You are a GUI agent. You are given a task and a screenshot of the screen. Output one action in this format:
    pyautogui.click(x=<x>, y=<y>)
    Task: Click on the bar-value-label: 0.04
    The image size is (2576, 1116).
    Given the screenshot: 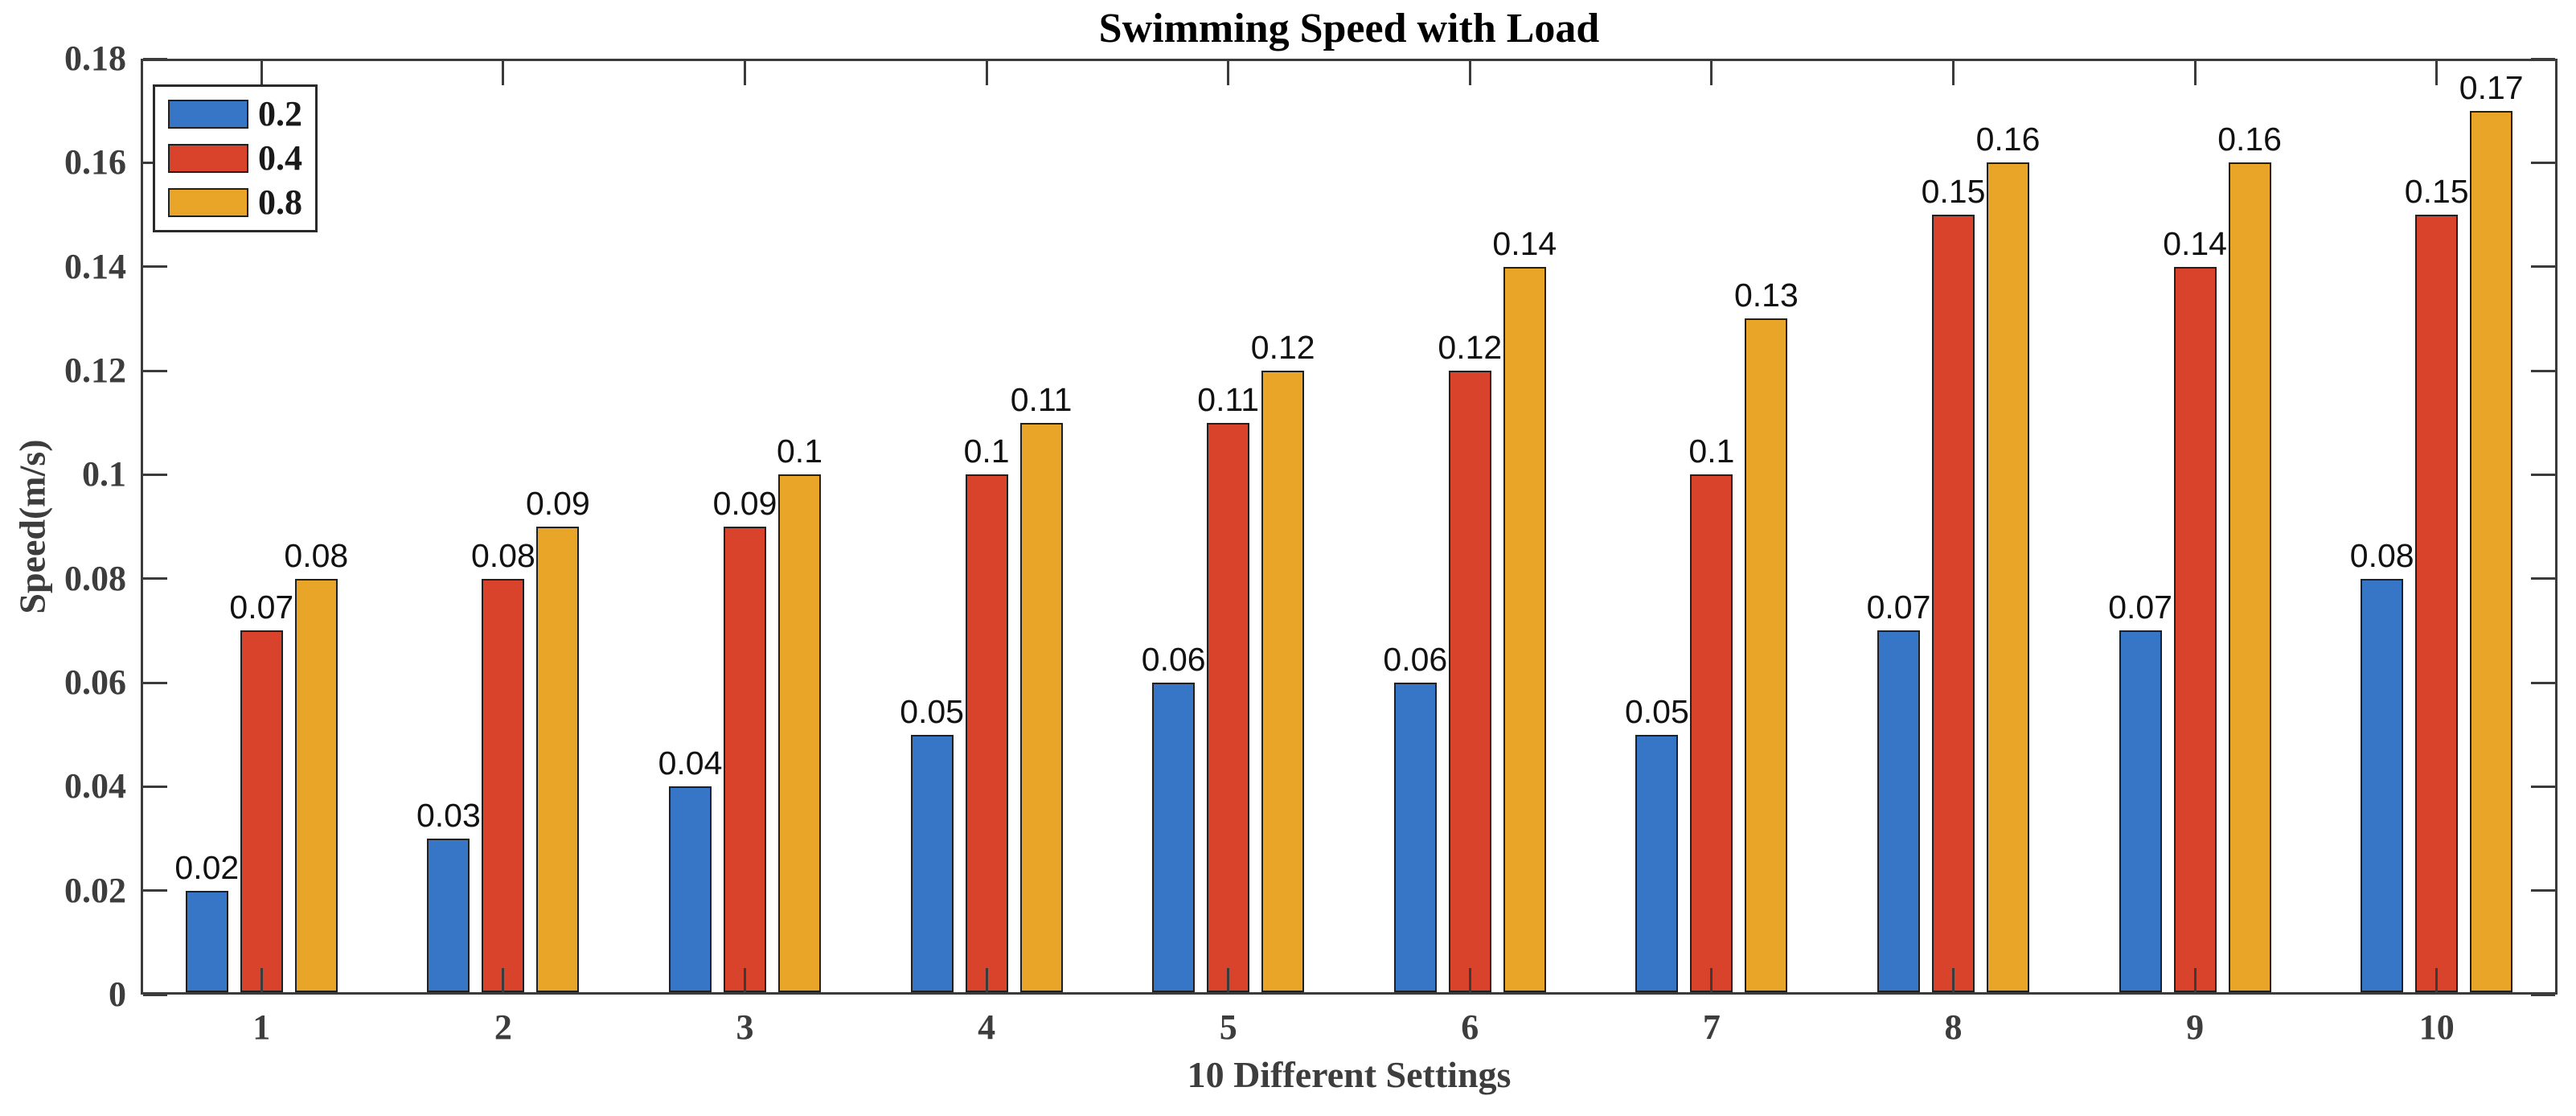 What is the action you would take?
    pyautogui.click(x=690, y=763)
    